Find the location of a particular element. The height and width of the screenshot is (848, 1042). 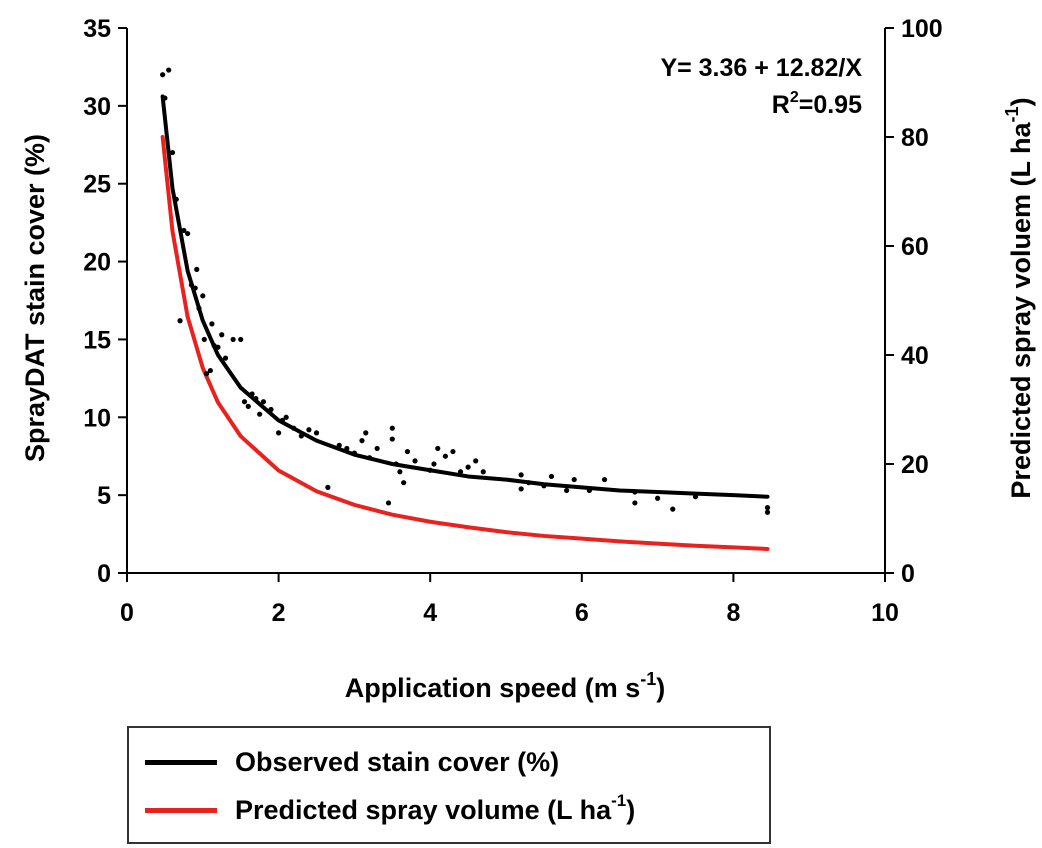

x-tick-label: 2 is located at coordinates (279, 613).